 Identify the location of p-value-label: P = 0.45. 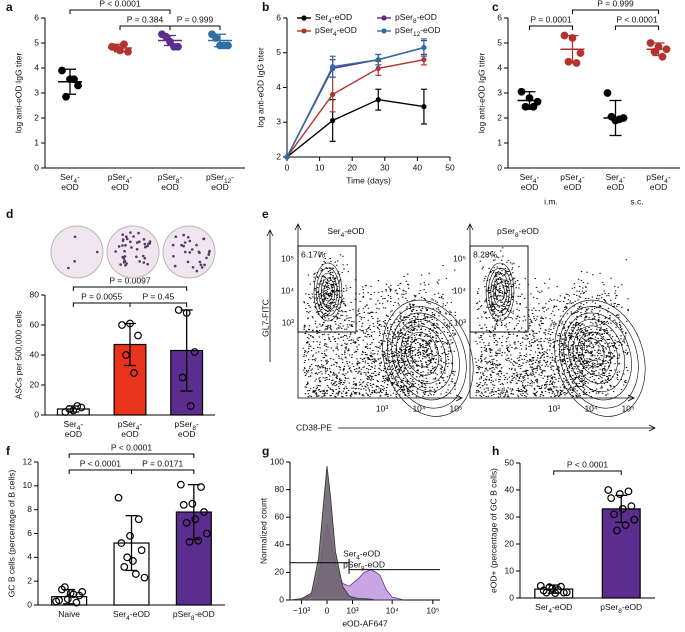
(158, 296).